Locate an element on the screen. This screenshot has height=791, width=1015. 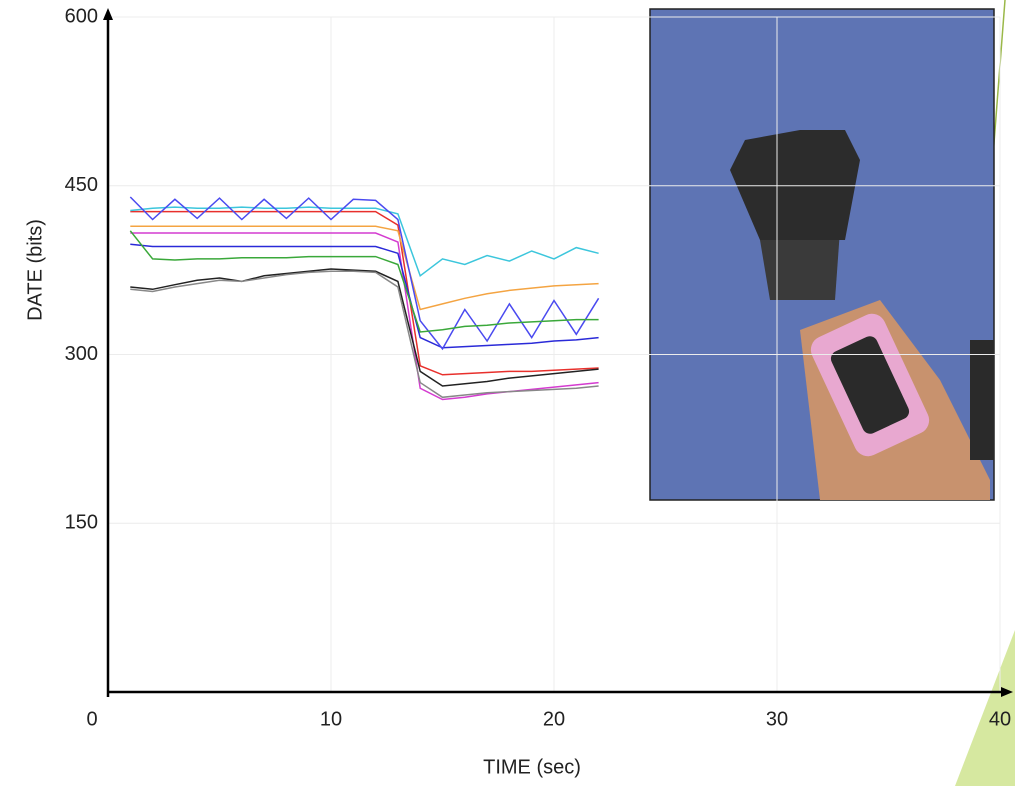
x-axis-arrow is located at coordinates (1007, 692).